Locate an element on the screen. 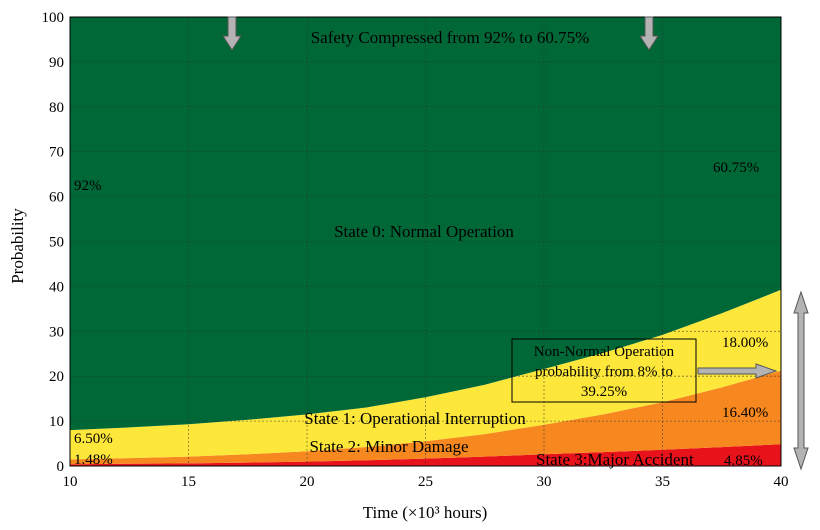 The width and height of the screenshot is (820, 530). start-state1-pct: 6.50% is located at coordinates (93, 439).